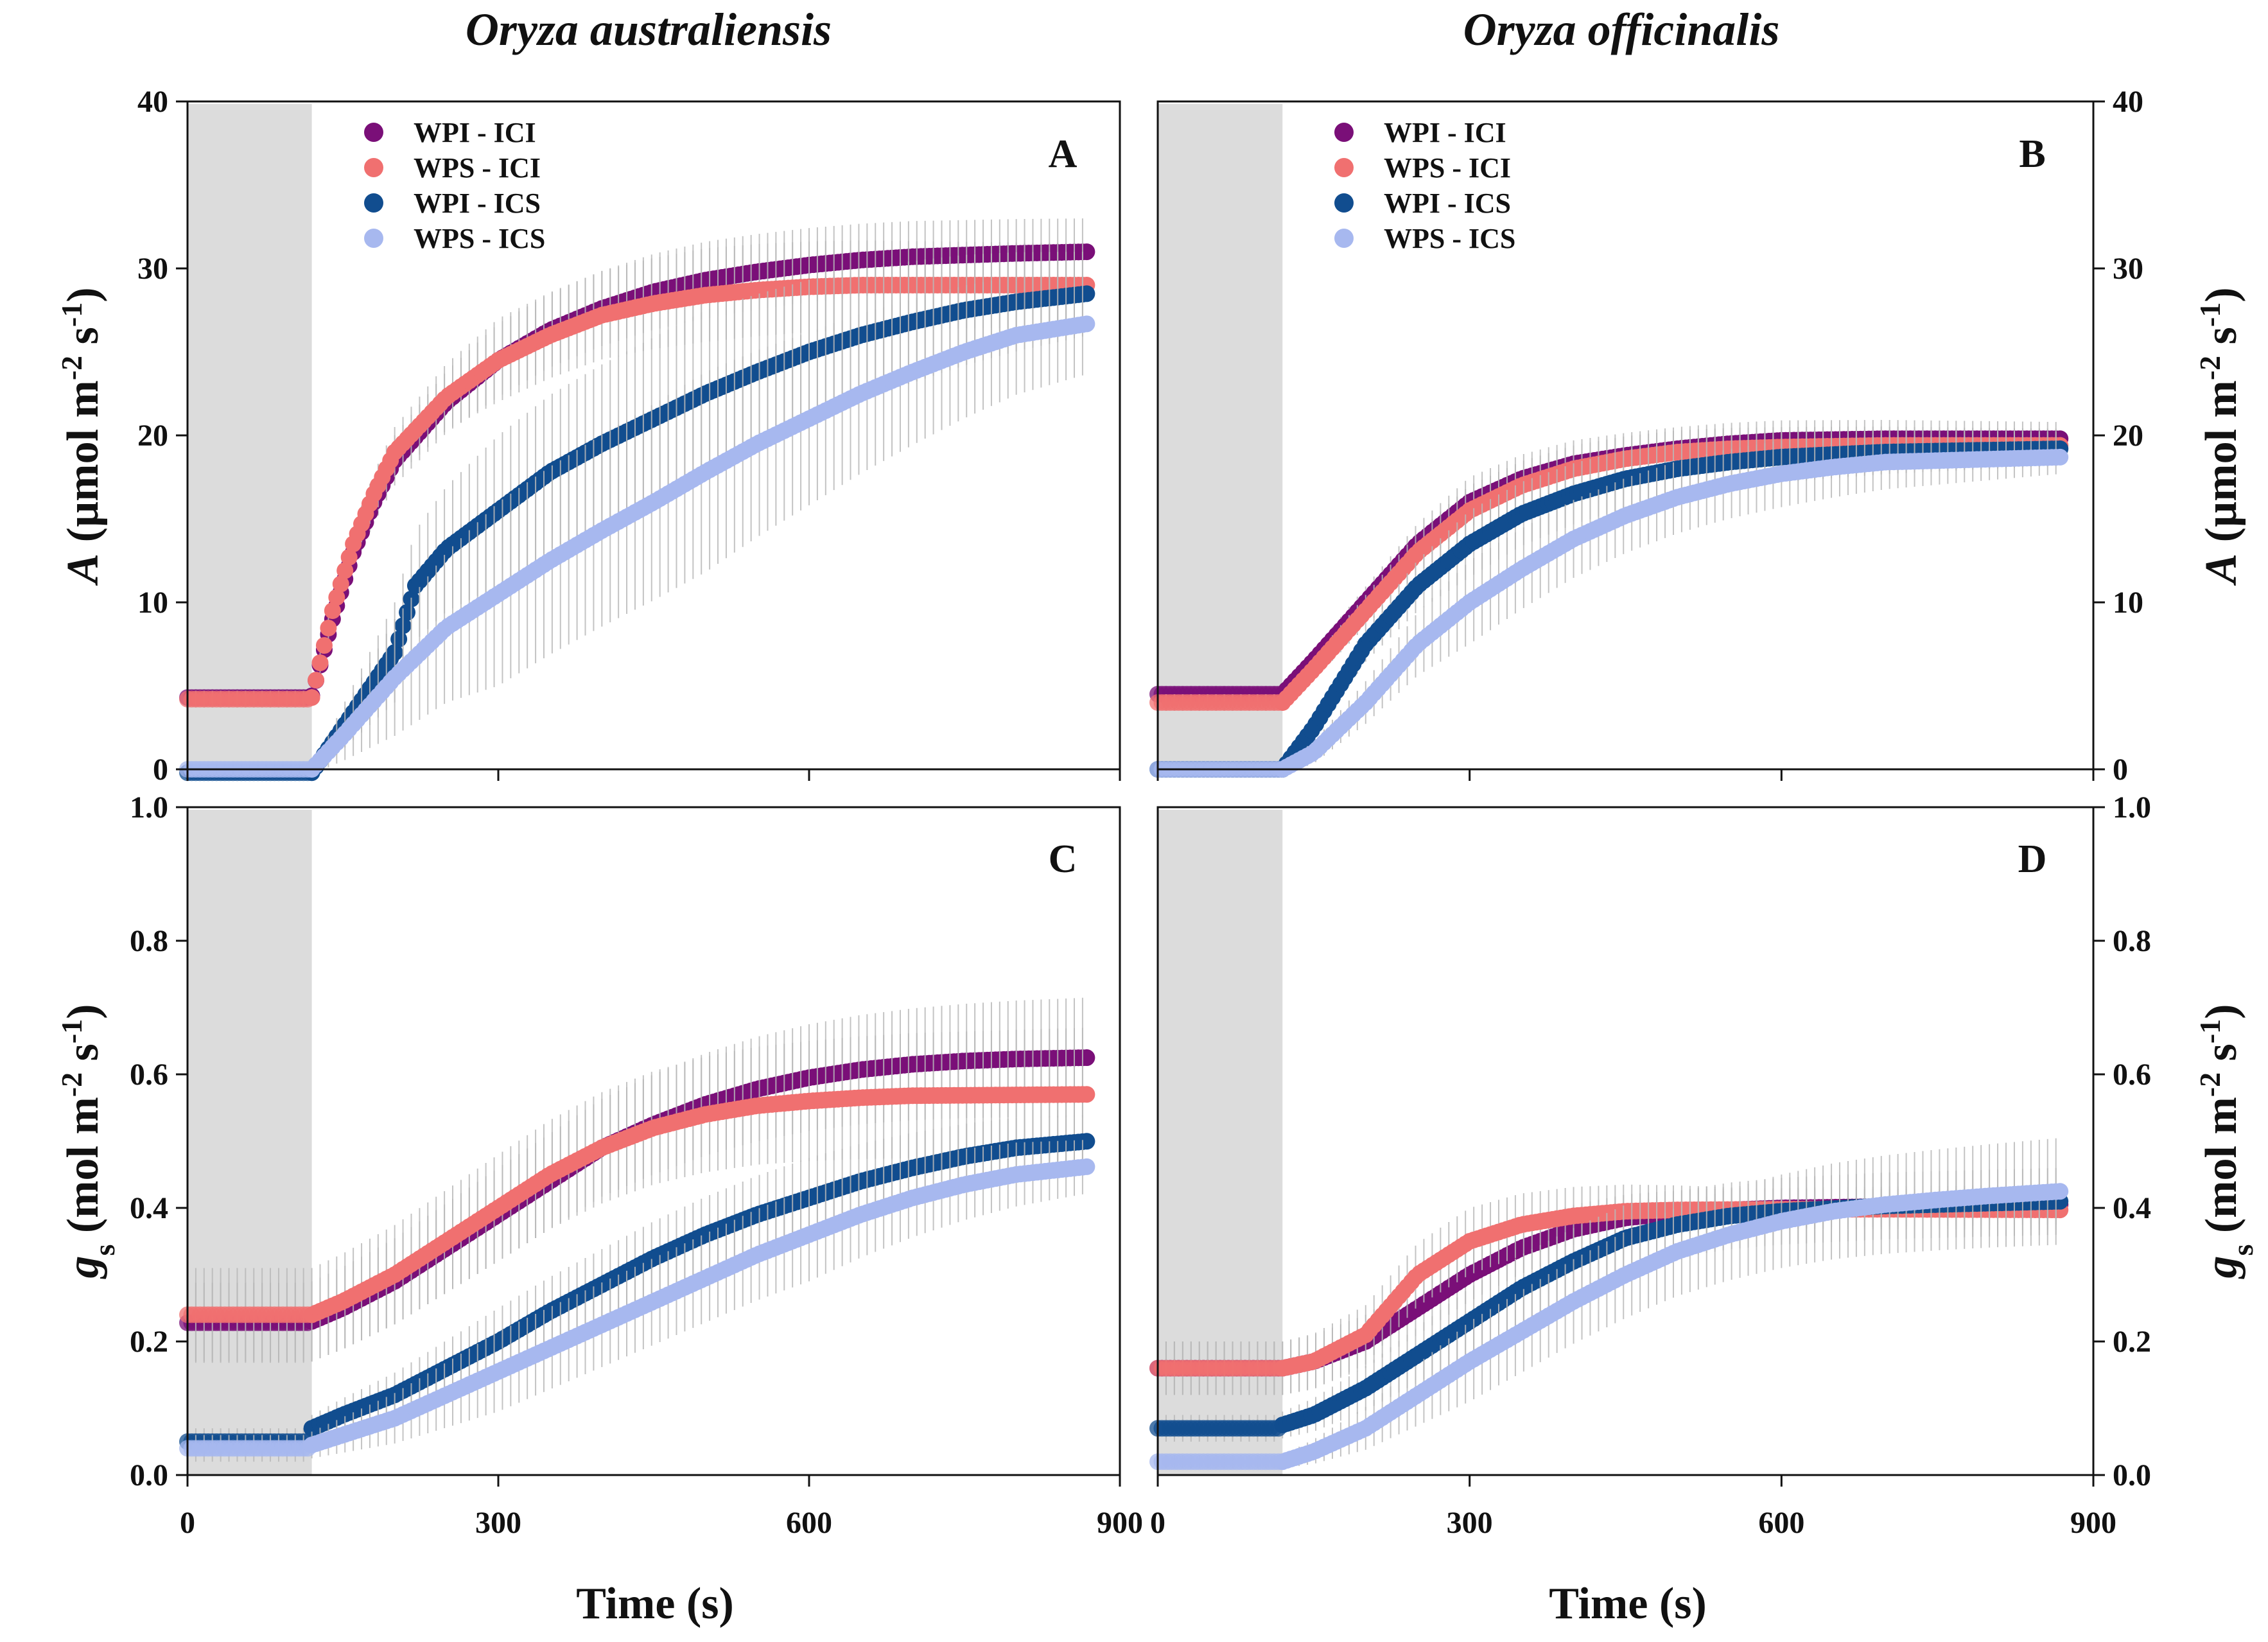  What do you see at coordinates (187, 1523) in the screenshot?
I see `x-tick-label: 0` at bounding box center [187, 1523].